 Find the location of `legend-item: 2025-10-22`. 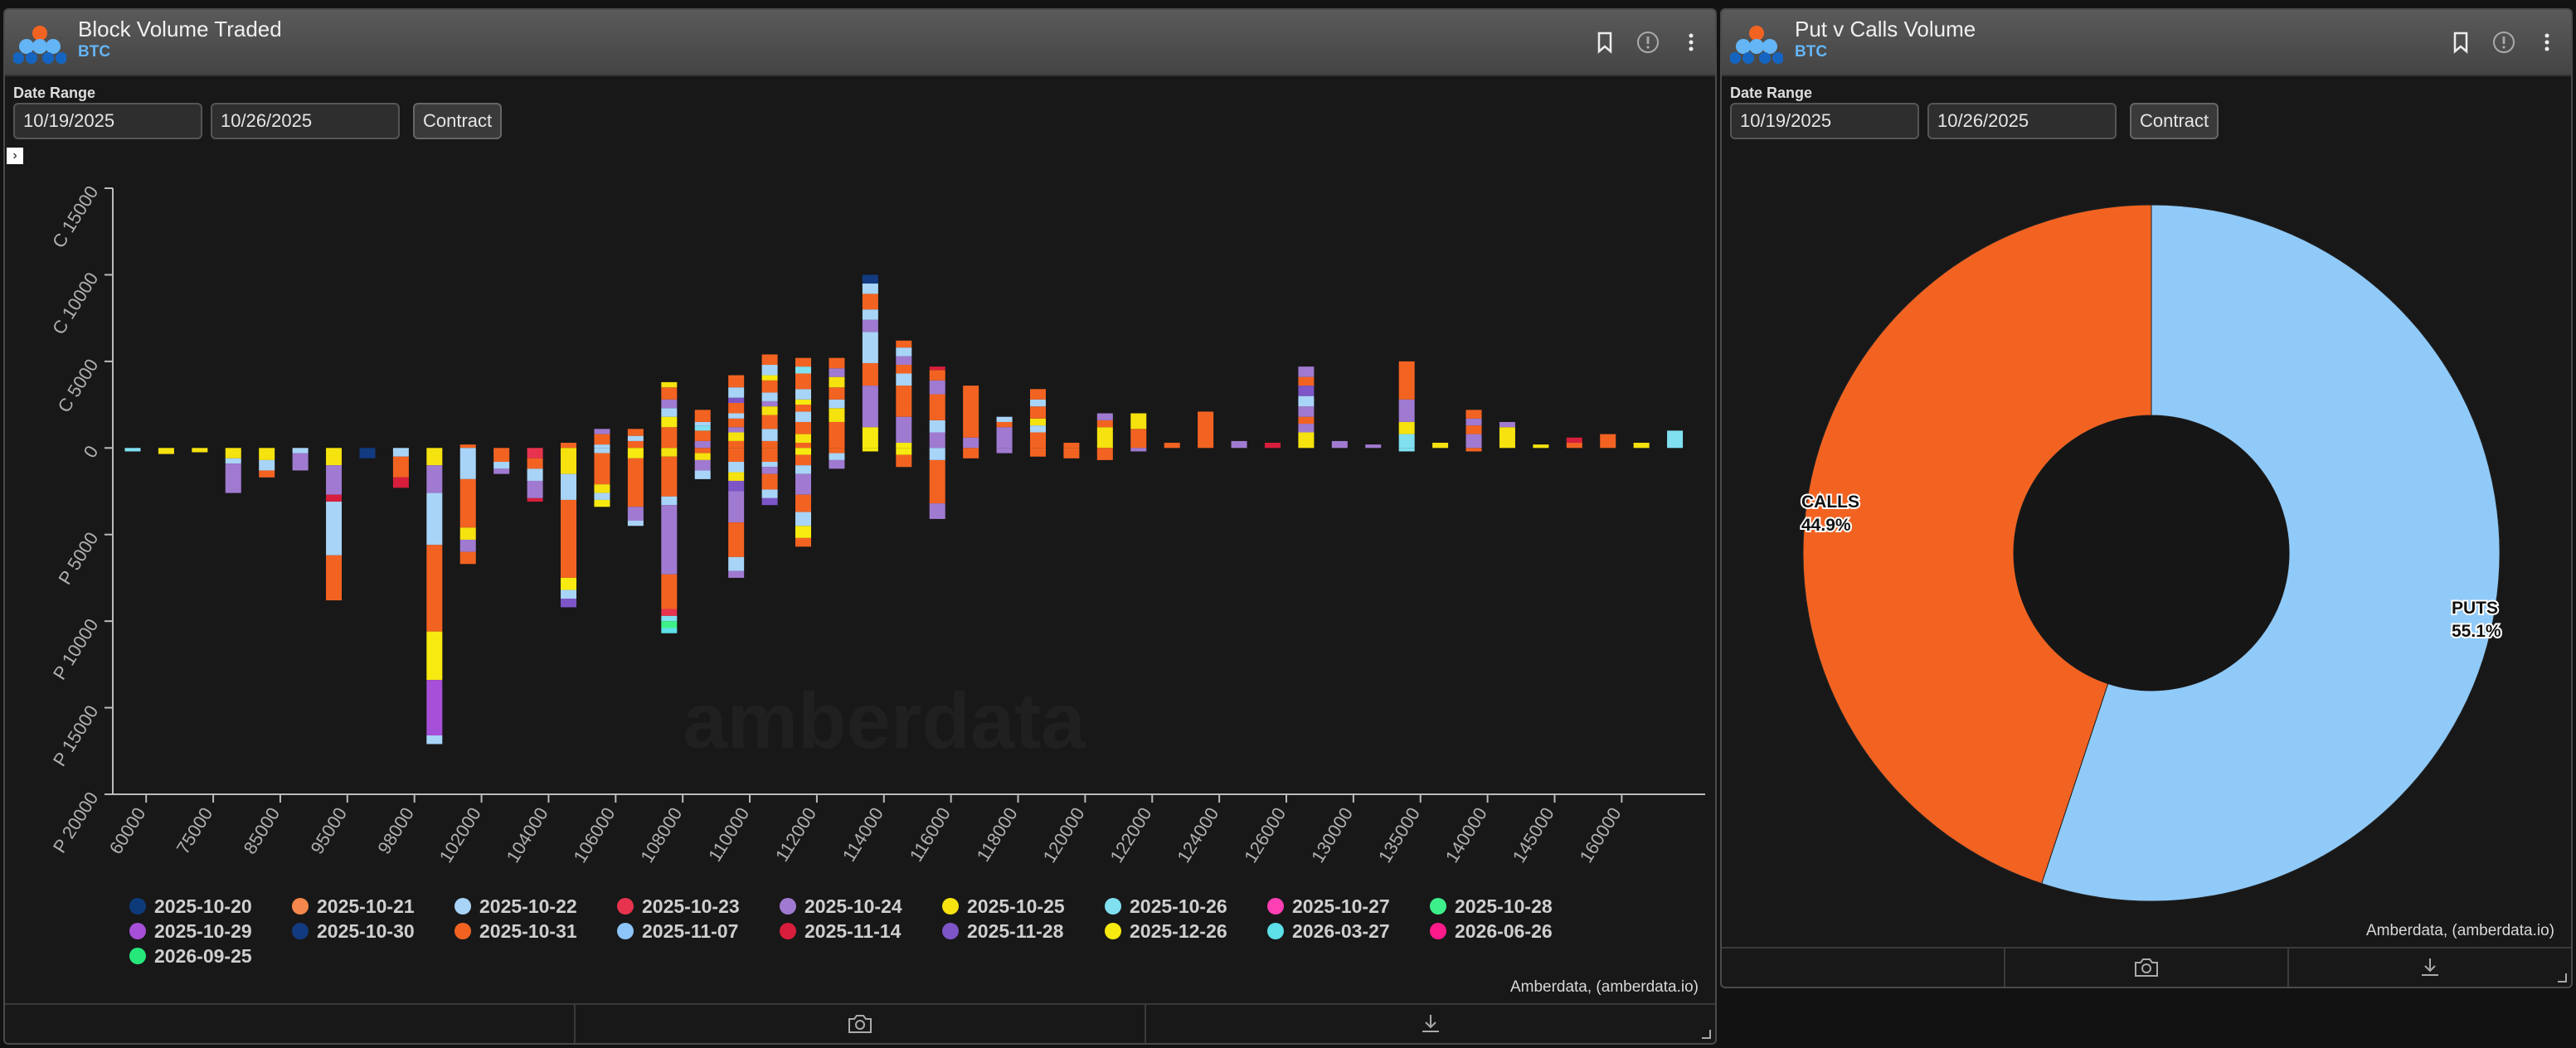

legend-item: 2025-10-22 is located at coordinates (515, 906).